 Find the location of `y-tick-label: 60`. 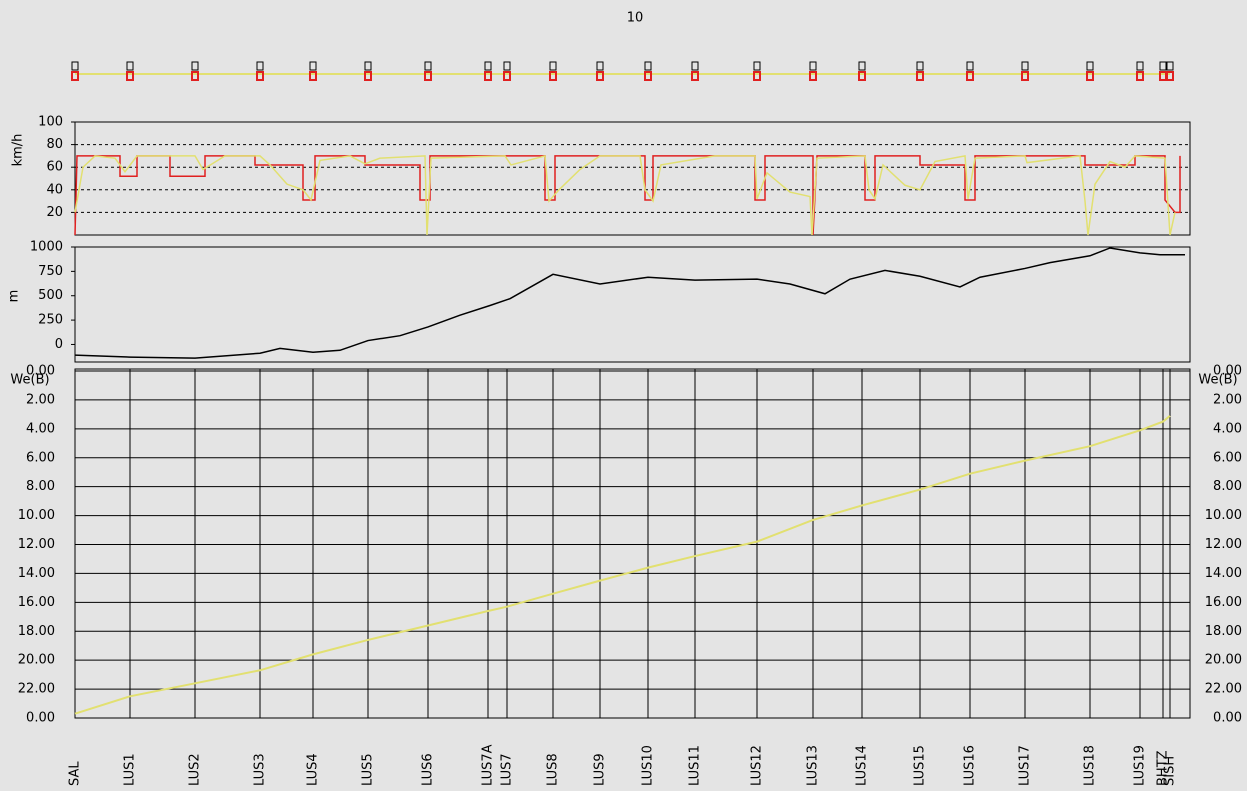

y-tick-label: 60 is located at coordinates (54, 167).